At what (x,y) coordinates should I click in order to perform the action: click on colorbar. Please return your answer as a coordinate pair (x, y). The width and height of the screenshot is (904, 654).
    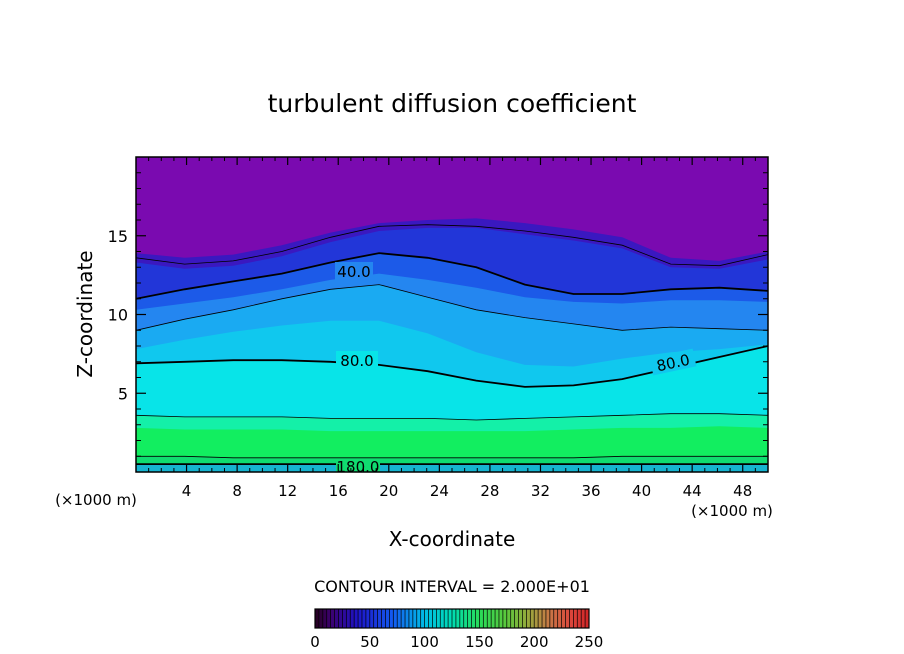
    Looking at the image, I should click on (452, 618).